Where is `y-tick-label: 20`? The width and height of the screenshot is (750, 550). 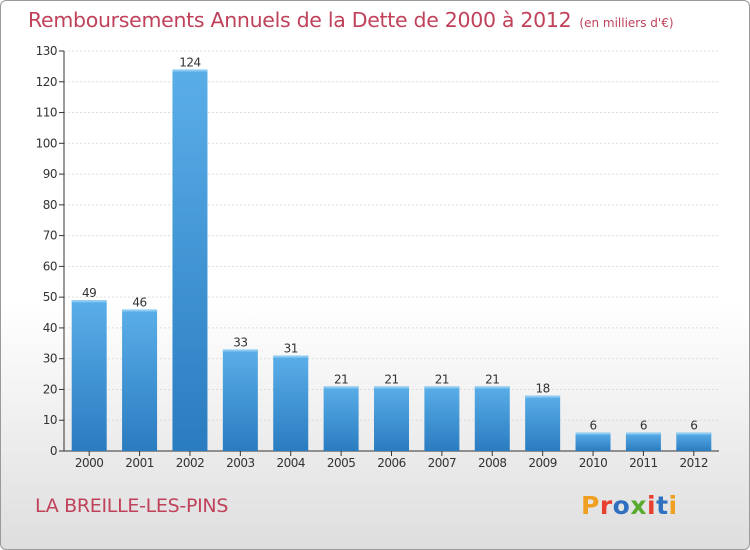
y-tick-label: 20 is located at coordinates (50, 389).